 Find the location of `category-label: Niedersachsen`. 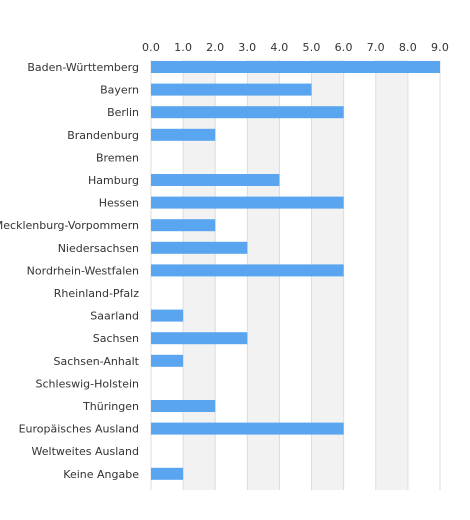

category-label: Niedersachsen is located at coordinates (98, 248).